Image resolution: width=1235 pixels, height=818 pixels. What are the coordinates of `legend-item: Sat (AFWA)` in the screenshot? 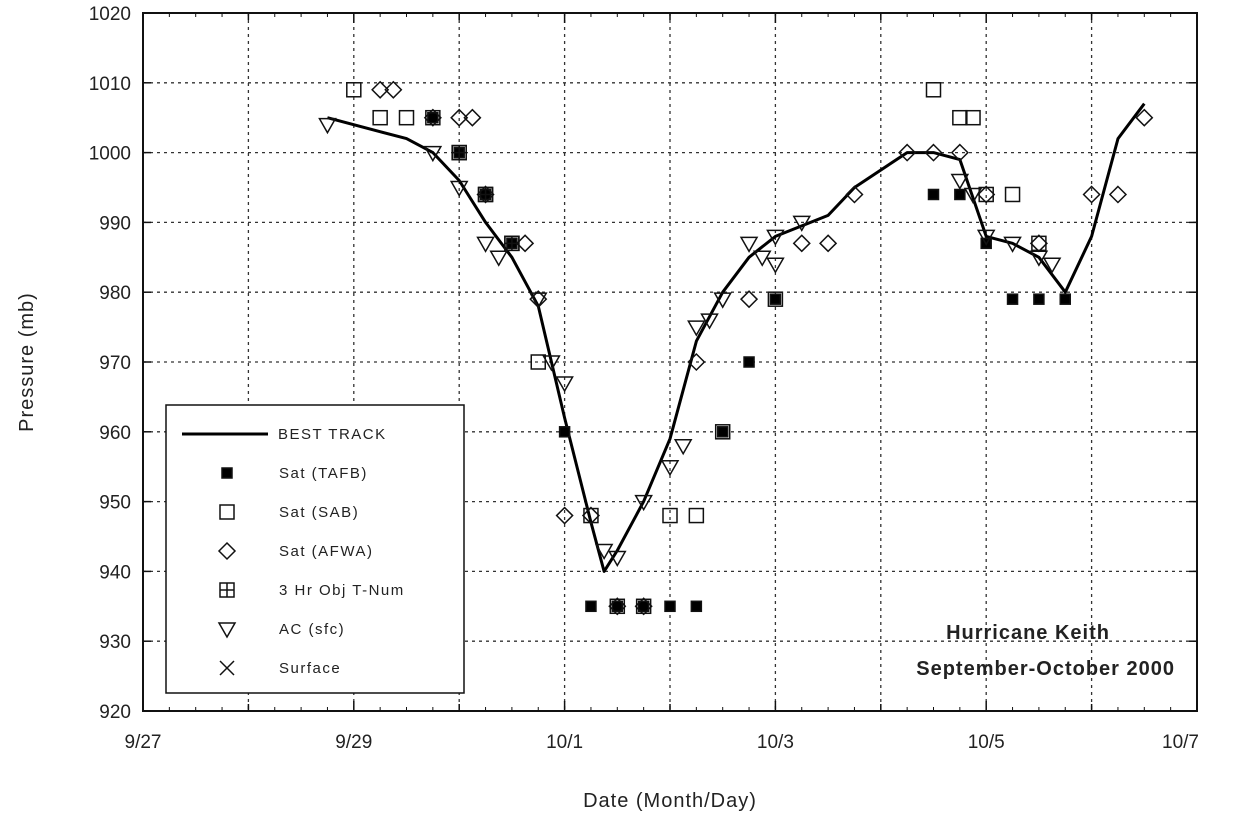 It's located at (294, 551).